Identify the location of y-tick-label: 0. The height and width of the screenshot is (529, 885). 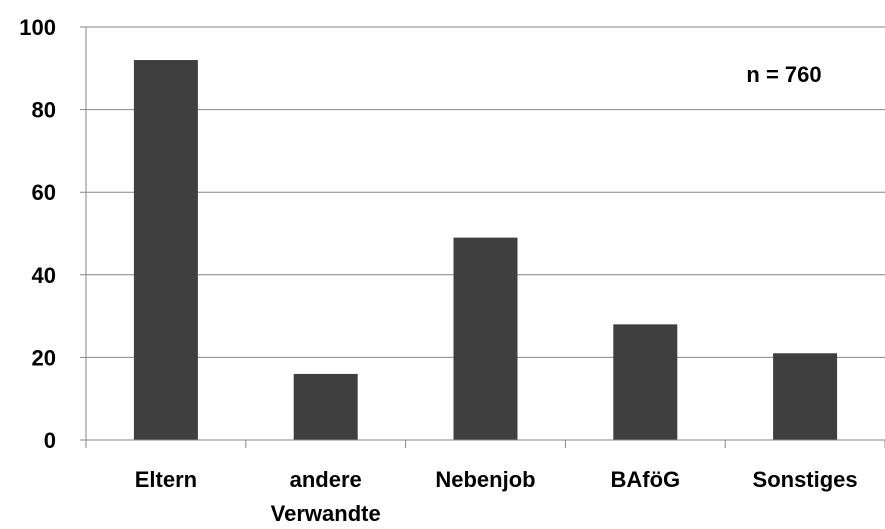
(50, 440).